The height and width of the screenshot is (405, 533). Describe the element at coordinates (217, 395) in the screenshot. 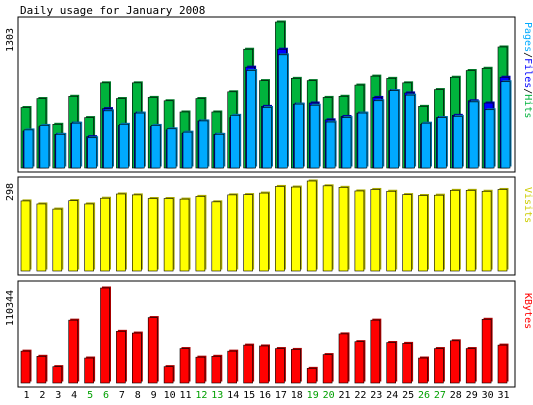

I see `day-label: 13` at that location.